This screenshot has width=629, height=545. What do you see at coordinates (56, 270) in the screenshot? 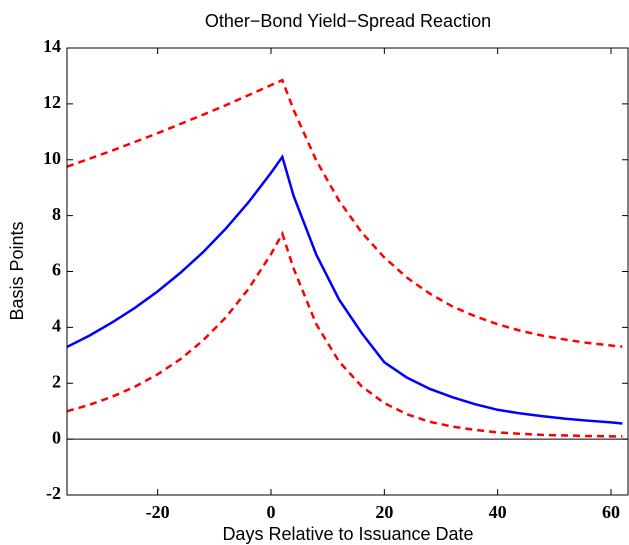
I see `y-tick-label: 6` at bounding box center [56, 270].